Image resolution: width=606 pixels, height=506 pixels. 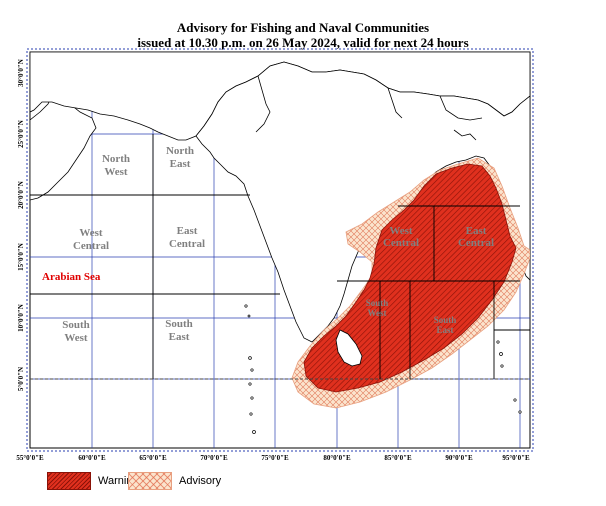 What do you see at coordinates (21, 318) in the screenshot?
I see `y-tick-label: 10°0'0"N` at bounding box center [21, 318].